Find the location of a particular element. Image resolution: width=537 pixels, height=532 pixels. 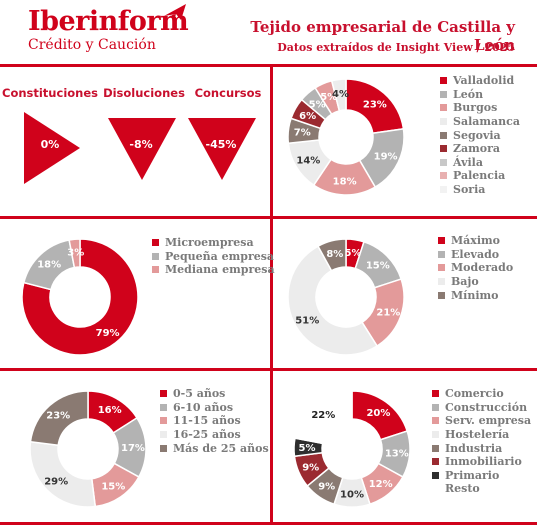

legend-item-maximo: Máximo is located at coordinates (475, 241).